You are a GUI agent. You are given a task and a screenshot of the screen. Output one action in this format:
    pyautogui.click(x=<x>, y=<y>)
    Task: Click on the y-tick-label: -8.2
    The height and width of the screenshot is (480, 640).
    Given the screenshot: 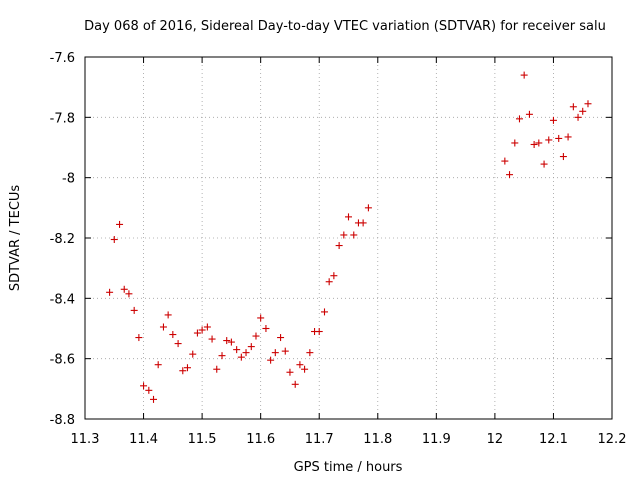 What is the action you would take?
    pyautogui.click(x=62, y=239)
    